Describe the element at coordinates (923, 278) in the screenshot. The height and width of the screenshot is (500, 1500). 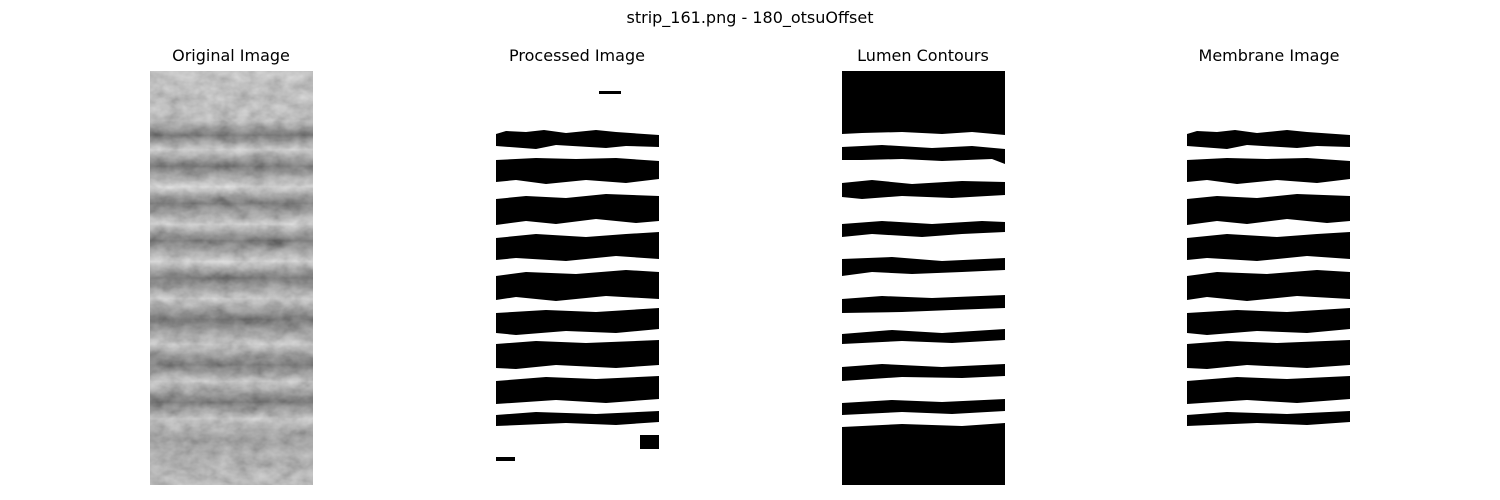
I see `lumen-contours` at that location.